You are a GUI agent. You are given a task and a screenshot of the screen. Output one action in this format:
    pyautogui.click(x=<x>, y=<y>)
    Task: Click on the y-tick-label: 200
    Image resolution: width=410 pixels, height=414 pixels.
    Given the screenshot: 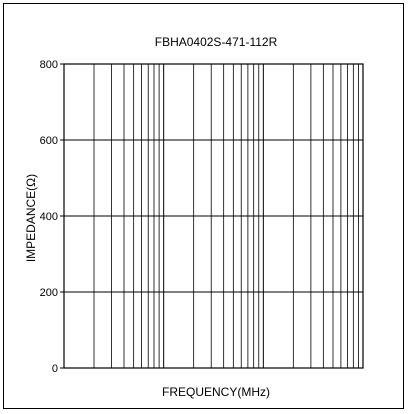 What is the action you would take?
    pyautogui.click(x=49, y=293)
    